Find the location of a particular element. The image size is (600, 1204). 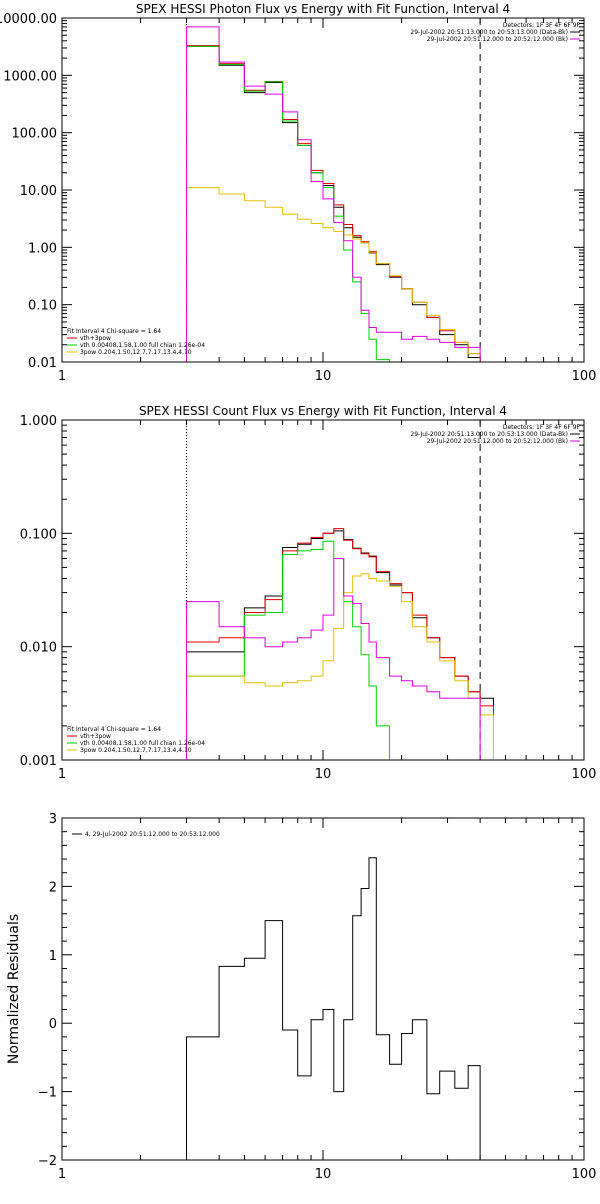

y-tick-label: 10000.00 is located at coordinates (28, 19).